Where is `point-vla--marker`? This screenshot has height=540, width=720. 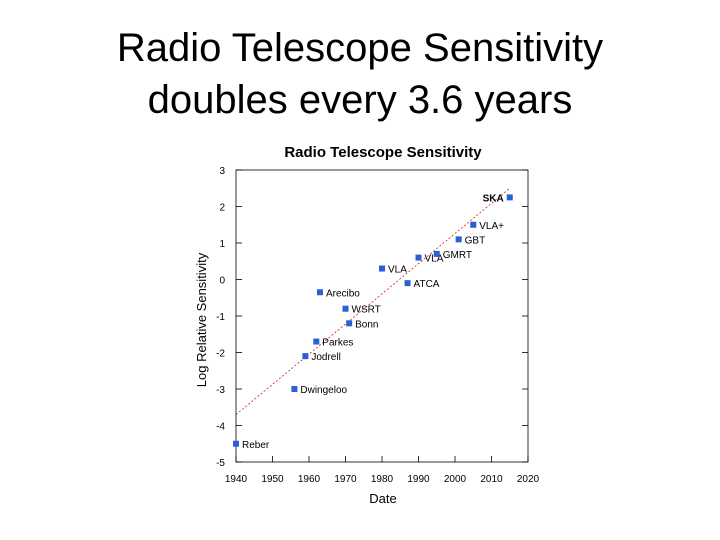 point-vla--marker is located at coordinates (473, 224).